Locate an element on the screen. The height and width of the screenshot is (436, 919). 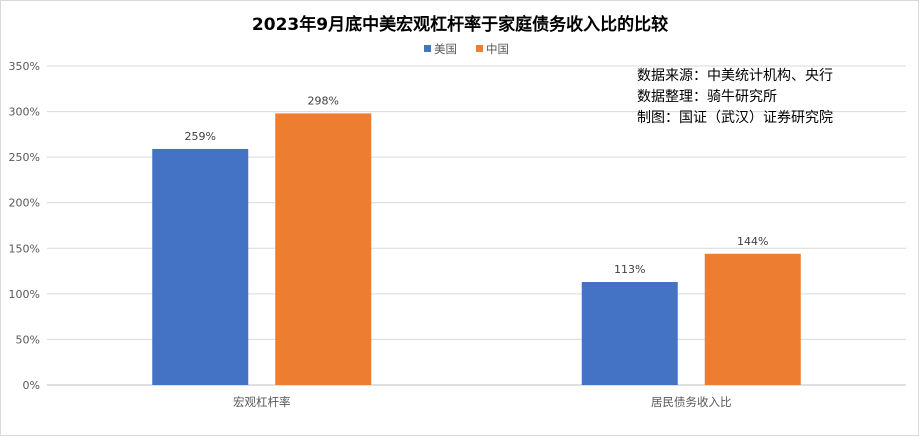
y-tick-label: 350% is located at coordinates (24, 66).